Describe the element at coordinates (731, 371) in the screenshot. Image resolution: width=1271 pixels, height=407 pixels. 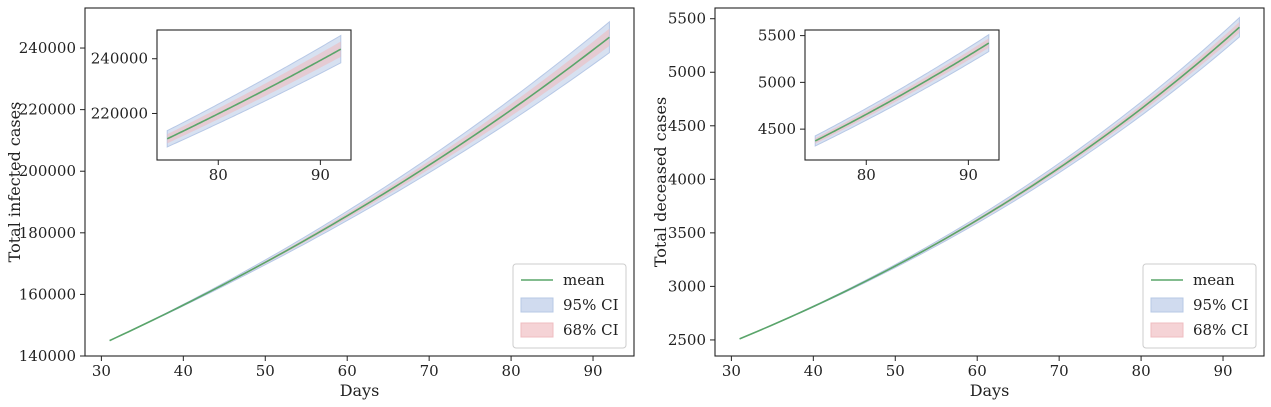
I see `main-x-tick-label-1: 30` at that location.